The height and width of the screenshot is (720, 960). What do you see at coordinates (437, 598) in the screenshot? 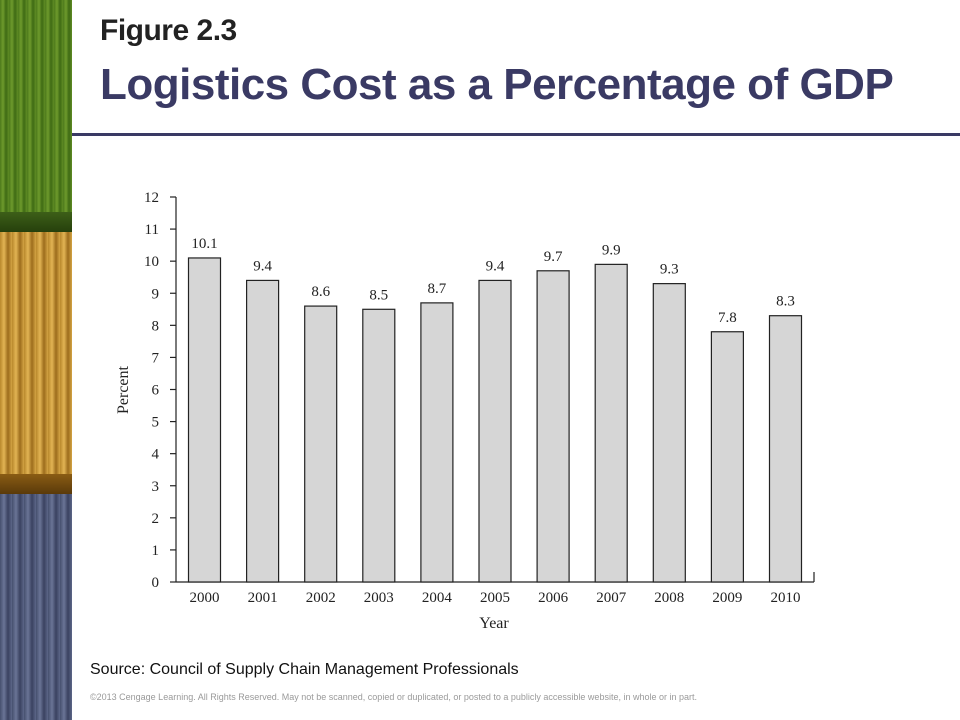
I see `x-tick-label: 2004` at bounding box center [437, 598].